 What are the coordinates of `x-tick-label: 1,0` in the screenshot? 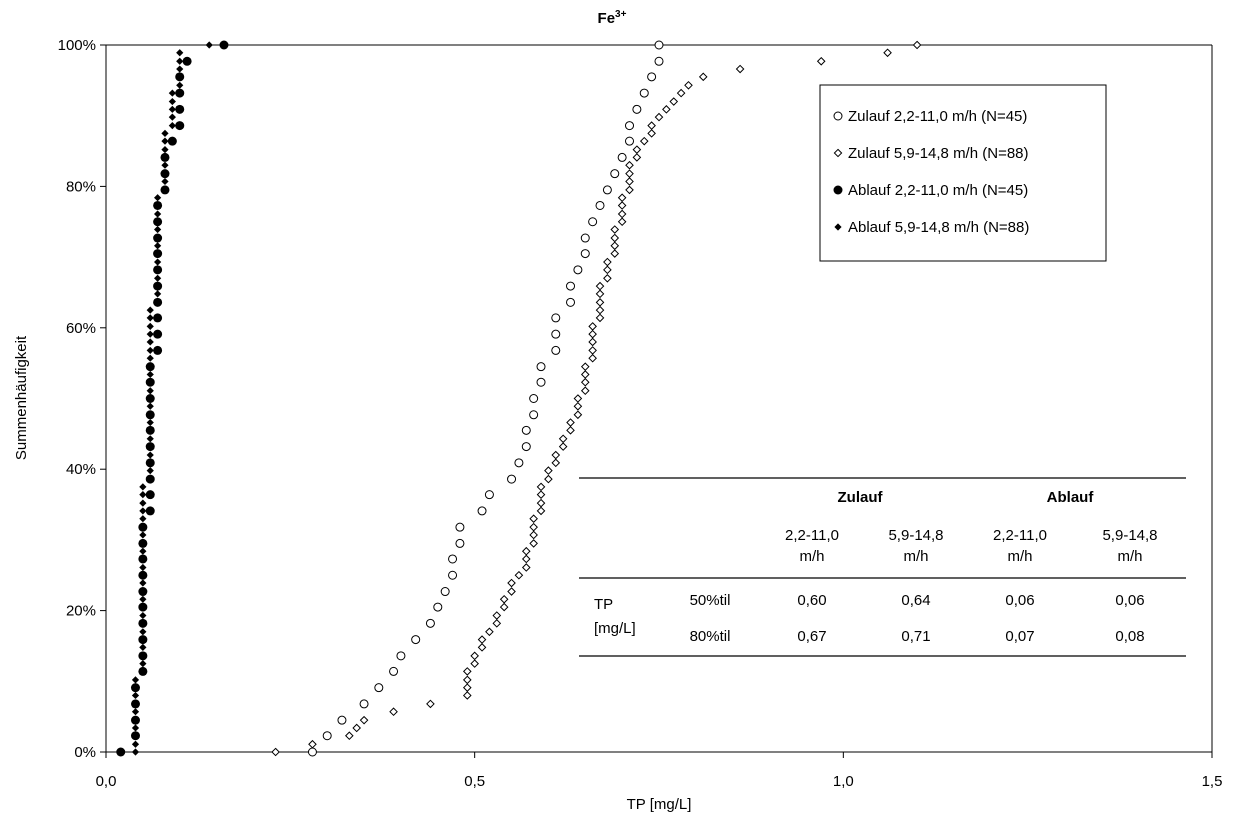 It's located at (843, 781).